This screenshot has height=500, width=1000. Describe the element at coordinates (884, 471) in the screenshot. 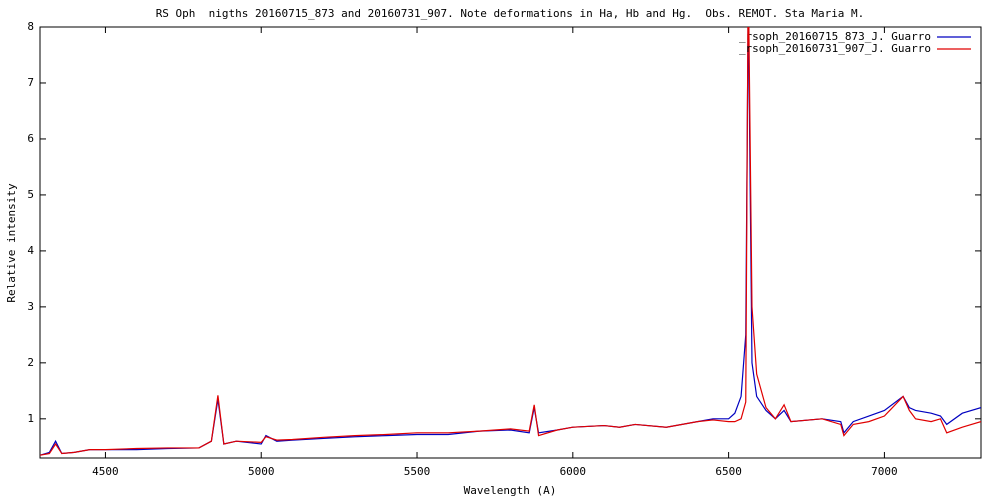

I see `x-tick-label: 7000` at that location.